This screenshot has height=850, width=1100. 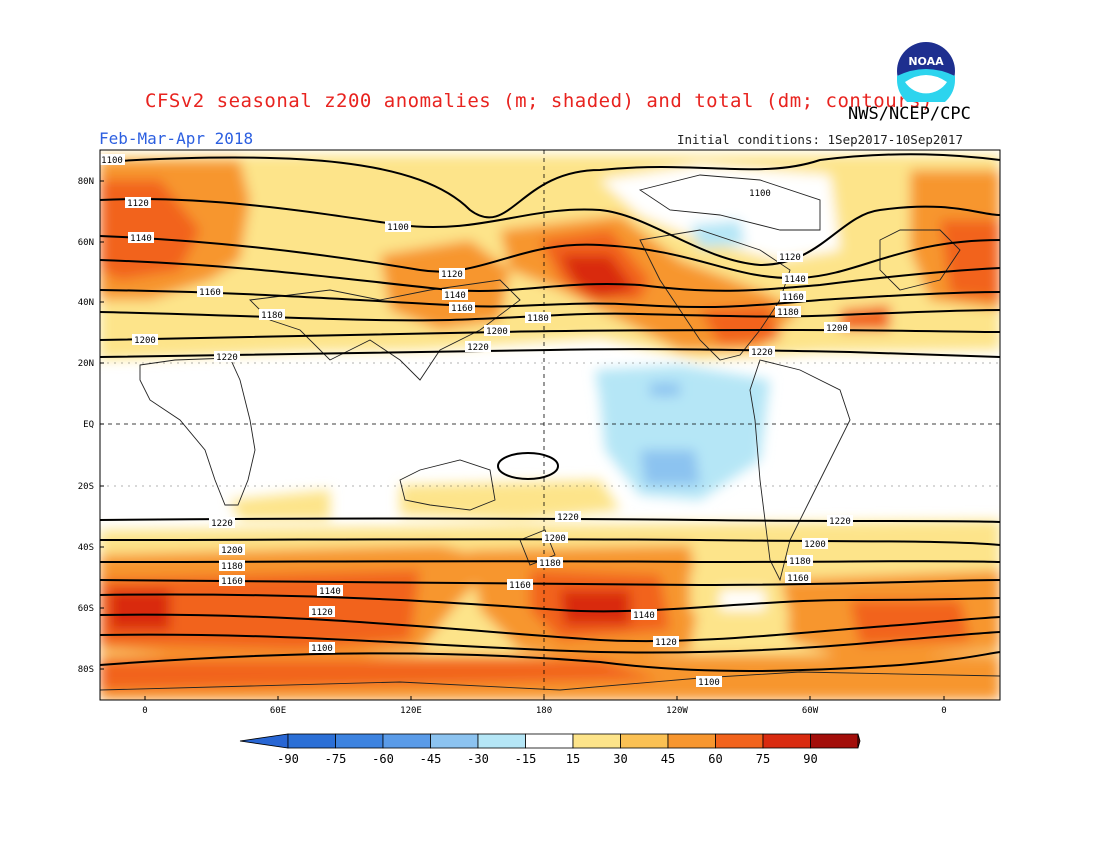 I want to click on lat-label: 20S, so click(x=86, y=487).